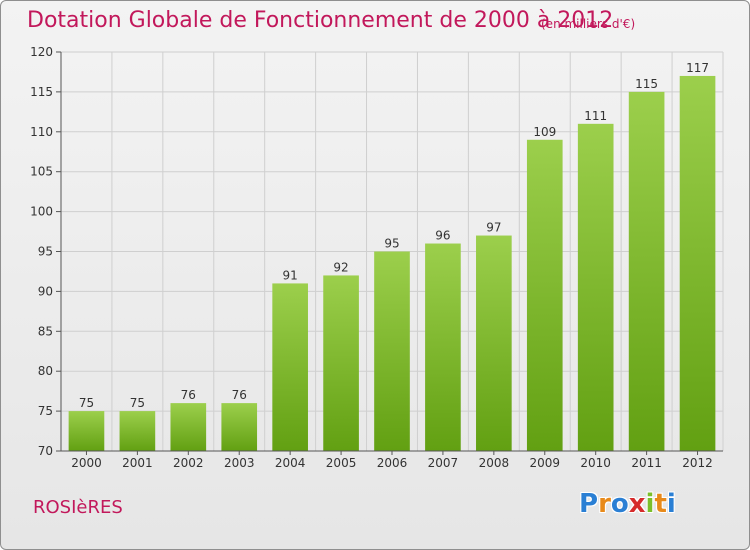  I want to click on x-tick-label: 2005, so click(341, 463).